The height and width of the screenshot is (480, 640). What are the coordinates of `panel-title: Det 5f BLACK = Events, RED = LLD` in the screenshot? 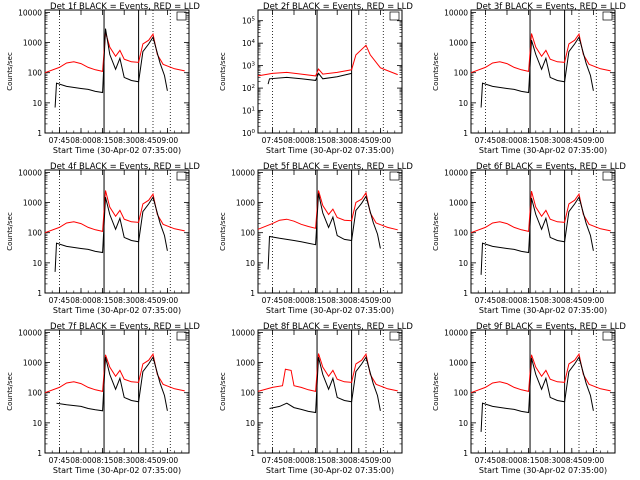 It's located at (338, 167).